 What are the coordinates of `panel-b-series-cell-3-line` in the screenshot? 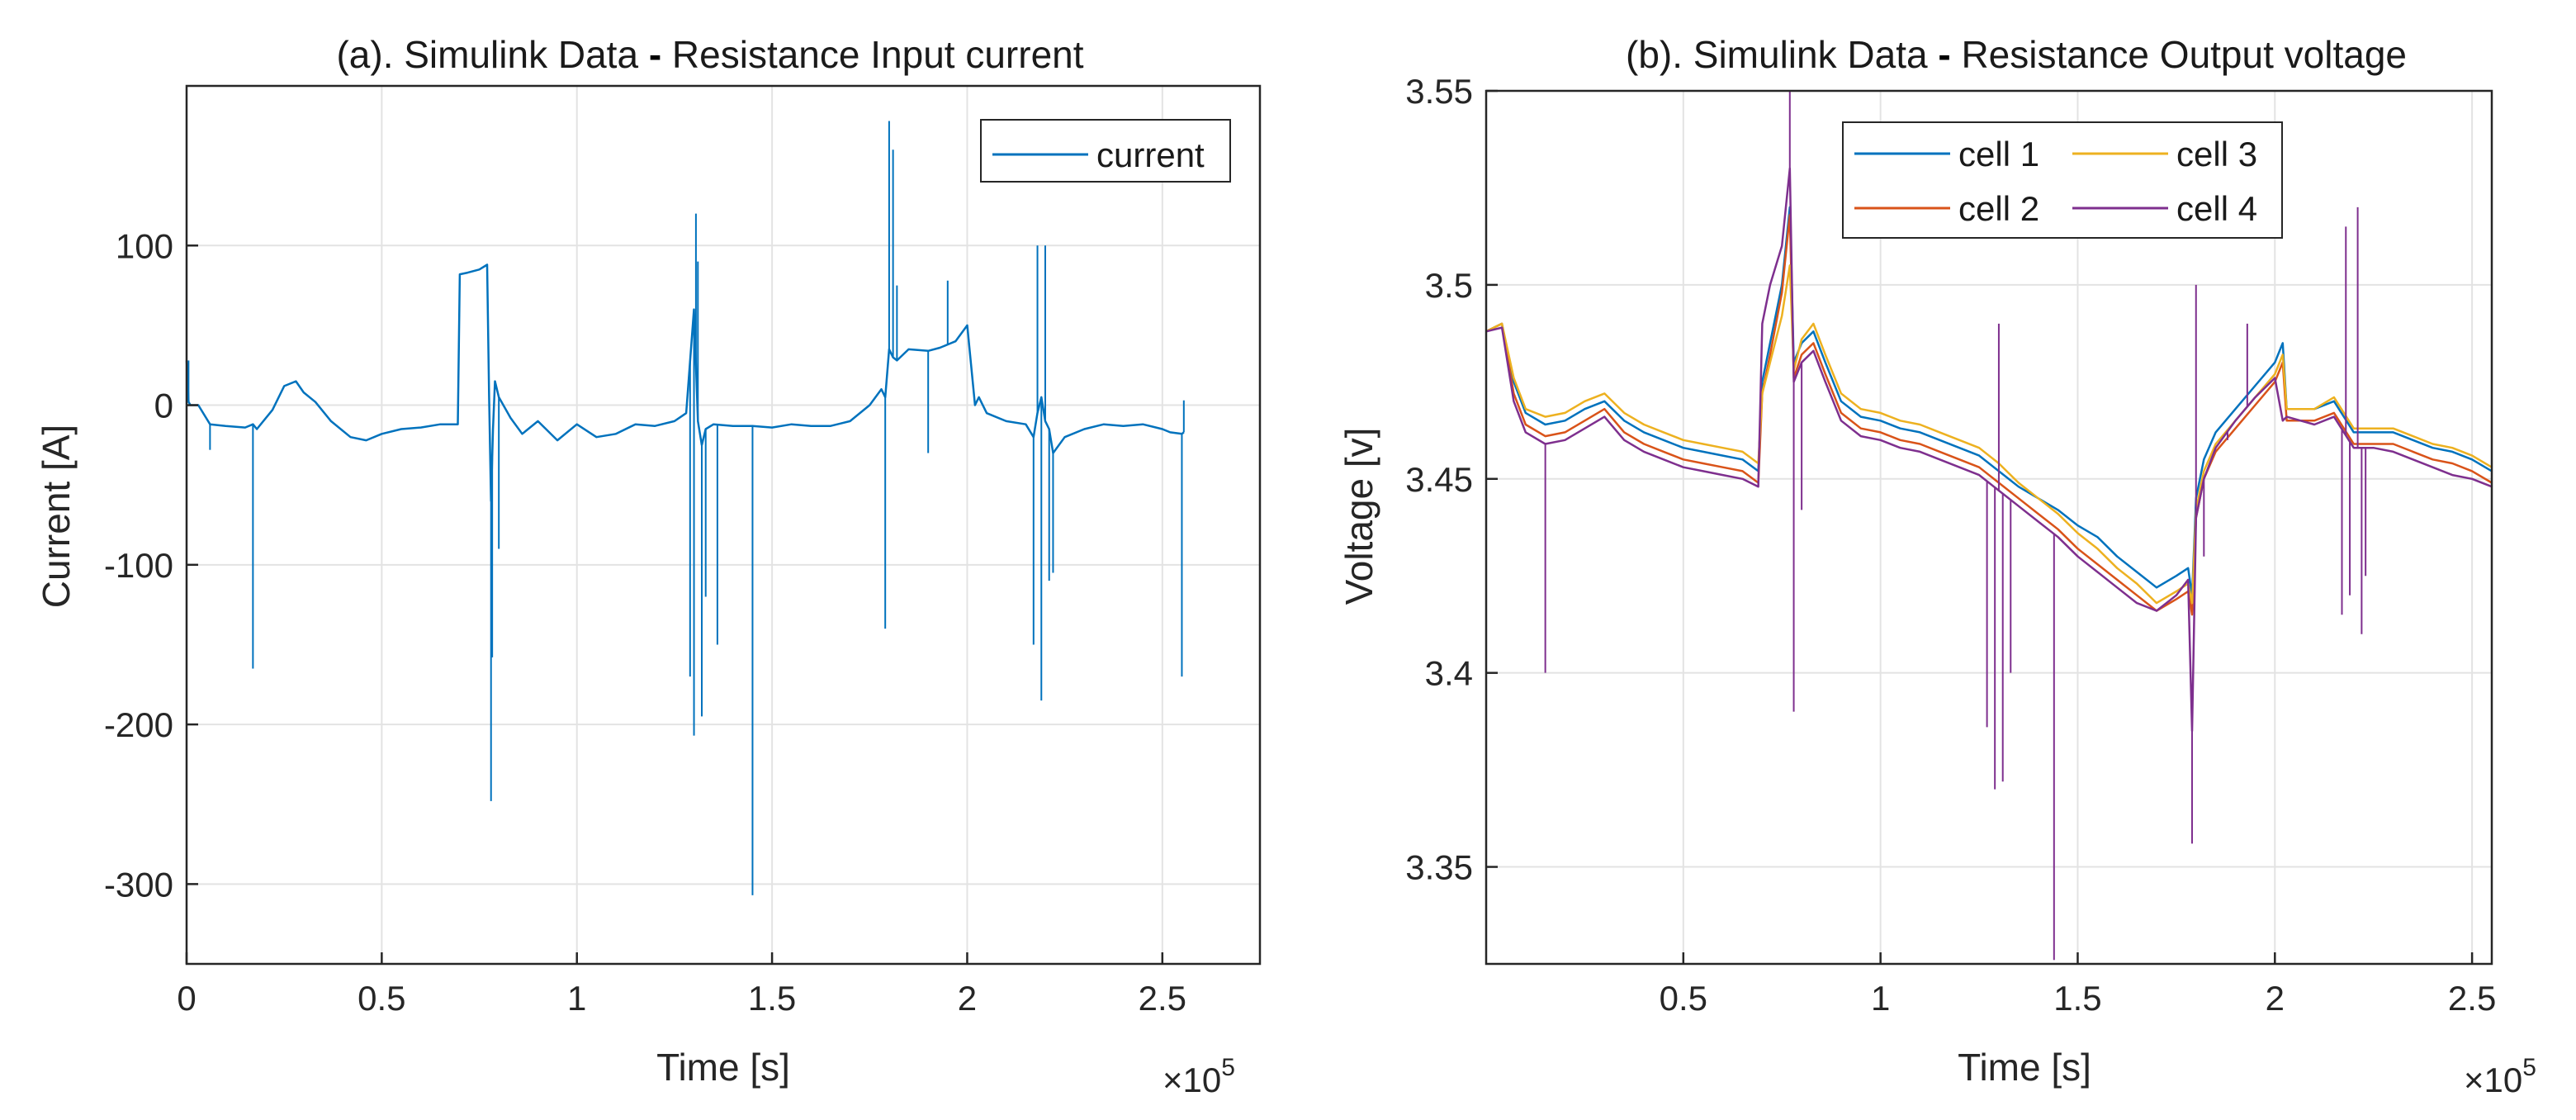 It's located at (1989, 434).